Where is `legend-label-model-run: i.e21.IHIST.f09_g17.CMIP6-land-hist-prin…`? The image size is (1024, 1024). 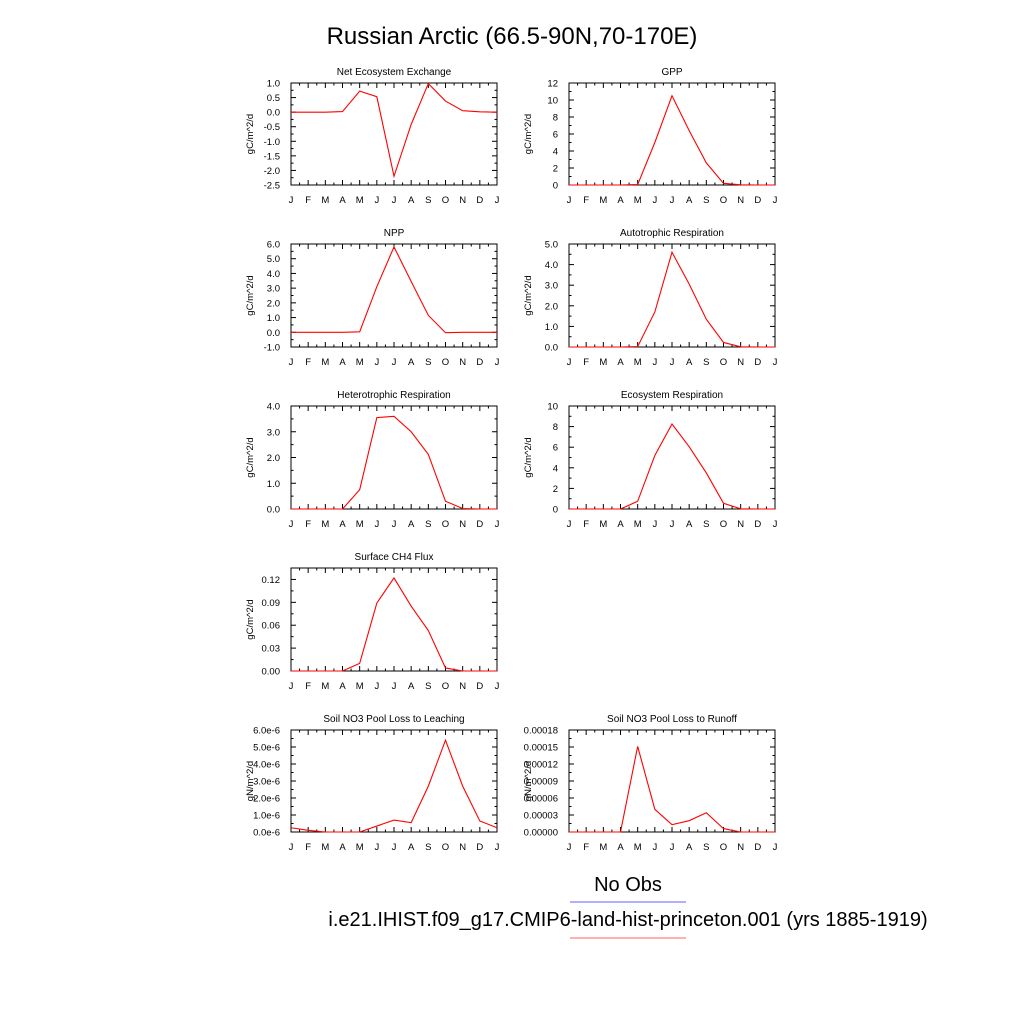
legend-label-model-run: i.e21.IHIST.f09_g17.CMIP6-land-hist-prin… is located at coordinates (627, 920).